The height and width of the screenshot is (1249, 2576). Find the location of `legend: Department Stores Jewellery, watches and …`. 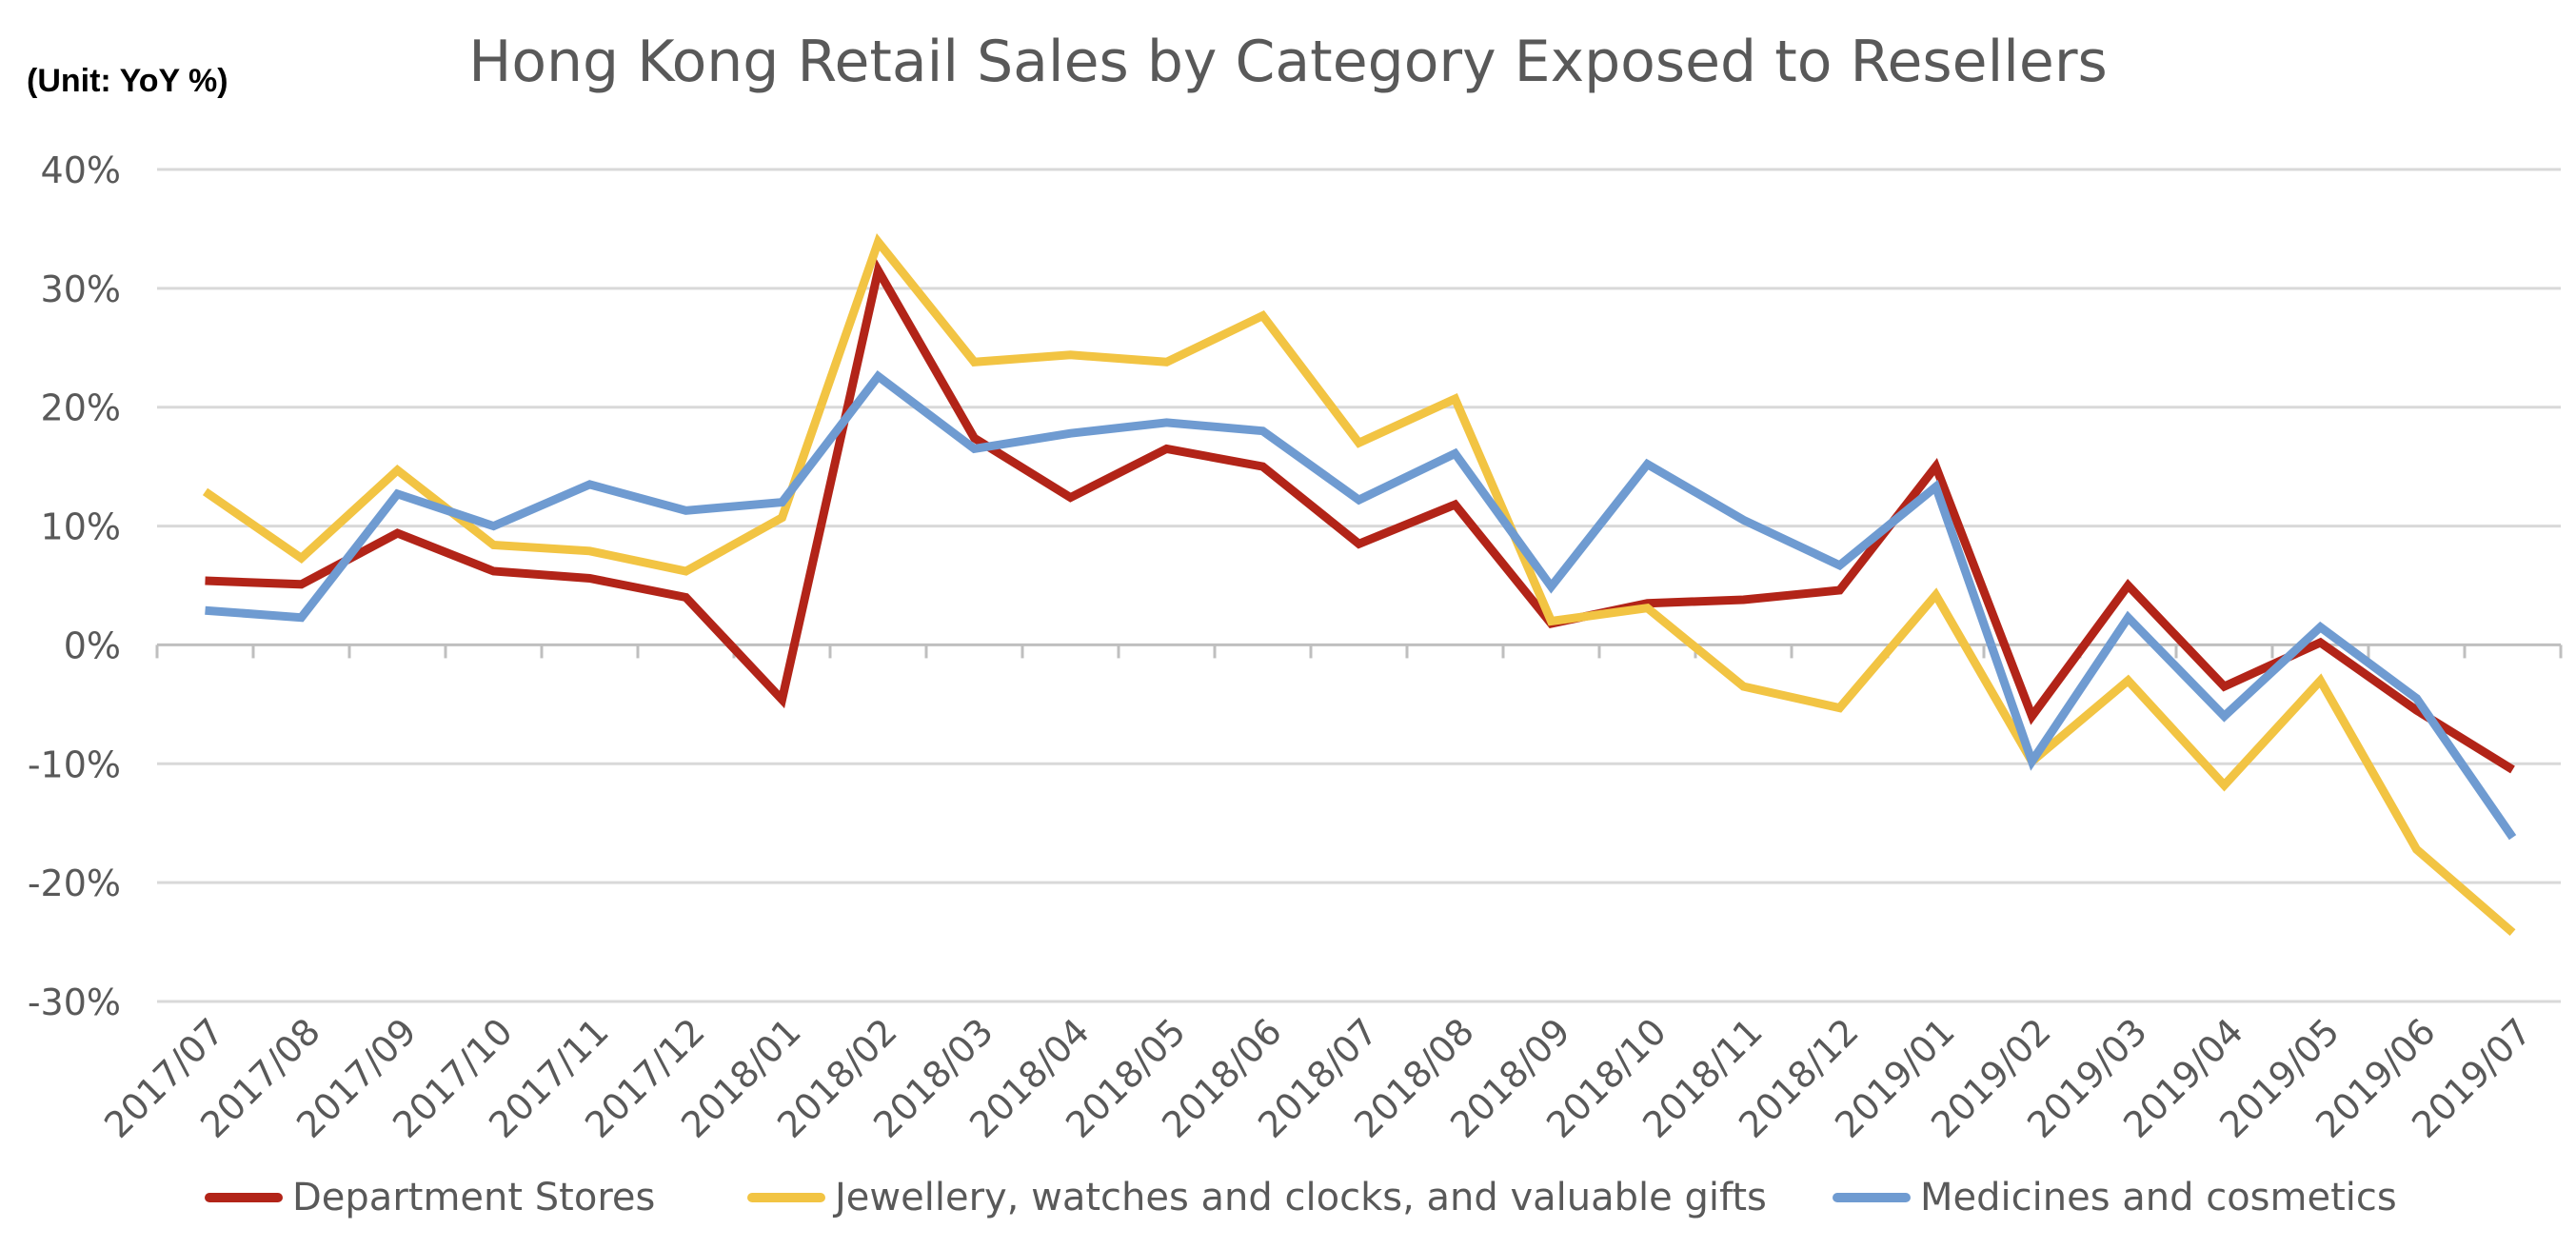

legend: Department Stores Jewellery, watches and … is located at coordinates (1288, 1197).